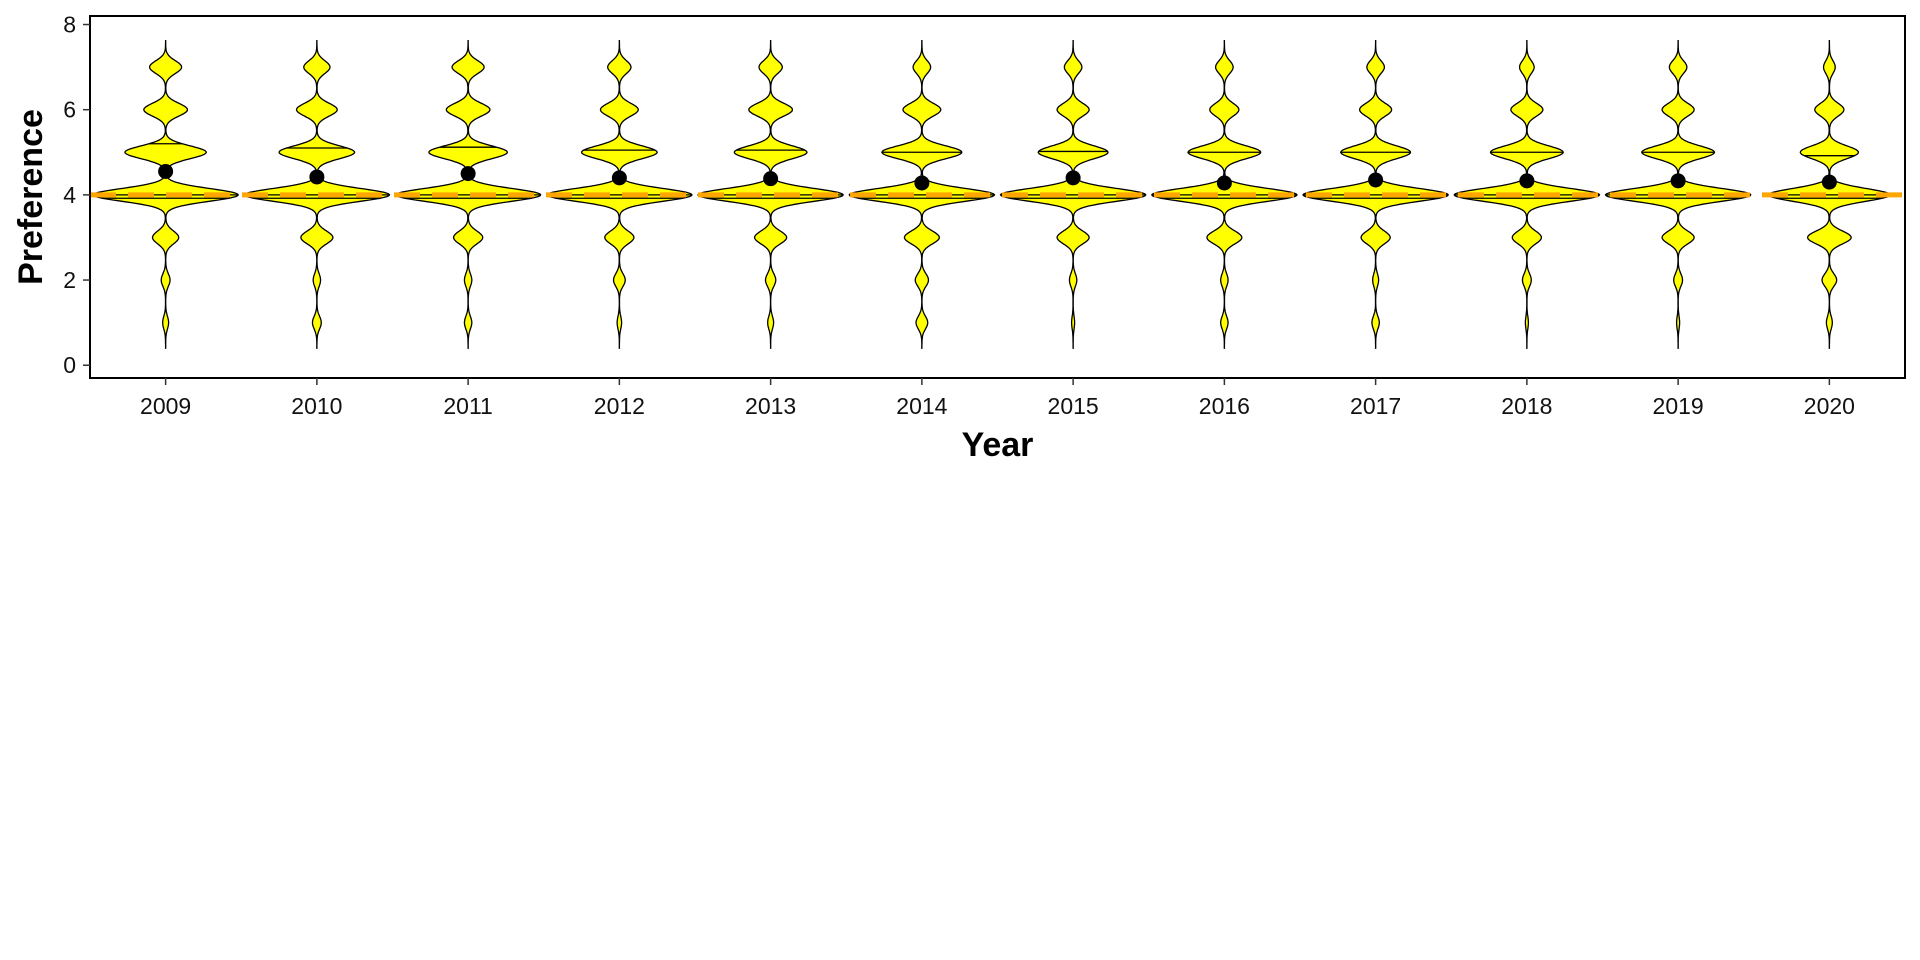  Describe the element at coordinates (1526, 406) in the screenshot. I see `x-tick-label-2018: 2018` at that location.